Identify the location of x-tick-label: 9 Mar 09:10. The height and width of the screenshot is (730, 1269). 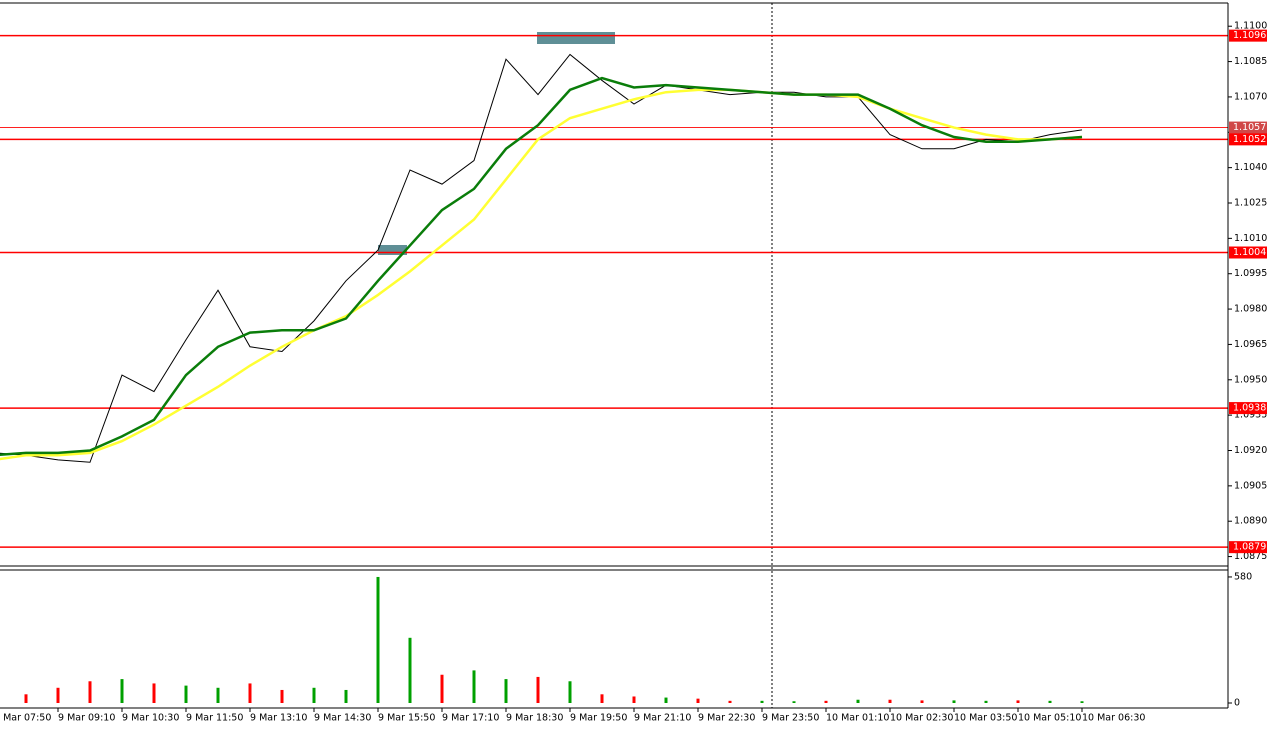
(86, 718).